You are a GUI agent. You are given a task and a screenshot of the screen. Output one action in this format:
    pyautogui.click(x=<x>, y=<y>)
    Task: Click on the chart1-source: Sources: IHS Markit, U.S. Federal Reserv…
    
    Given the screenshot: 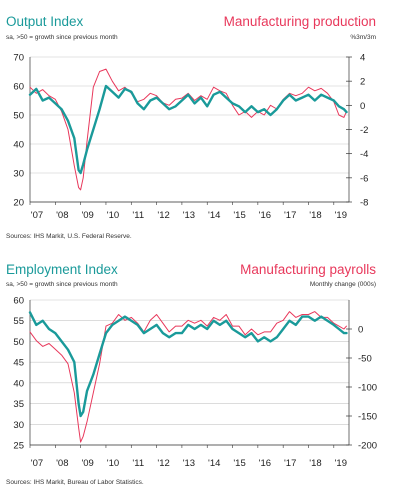 What is the action you would take?
    pyautogui.click(x=69, y=236)
    